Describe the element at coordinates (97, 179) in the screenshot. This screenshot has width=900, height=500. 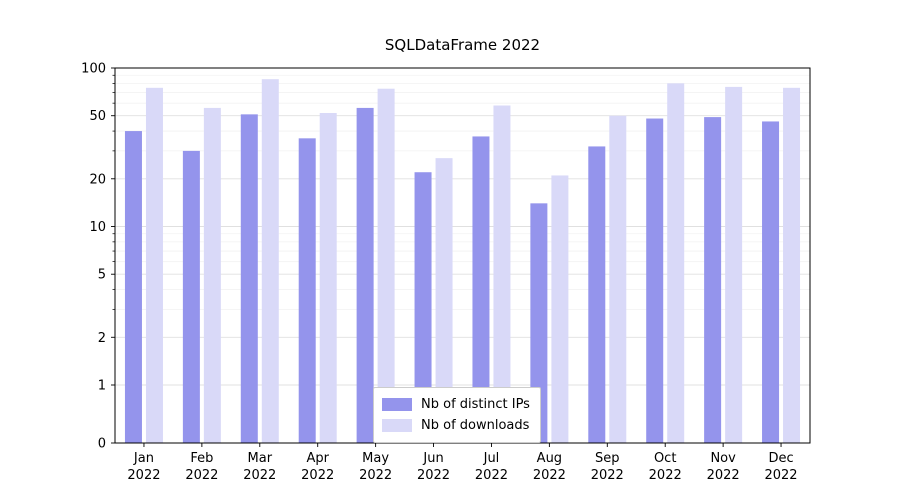
I see `y-tick-label: 20` at that location.